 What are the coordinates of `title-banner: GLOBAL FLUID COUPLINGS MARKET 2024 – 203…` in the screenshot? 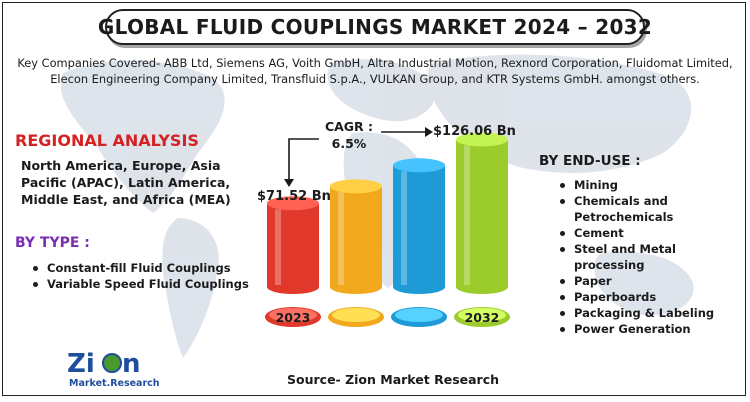 It's located at (375, 27).